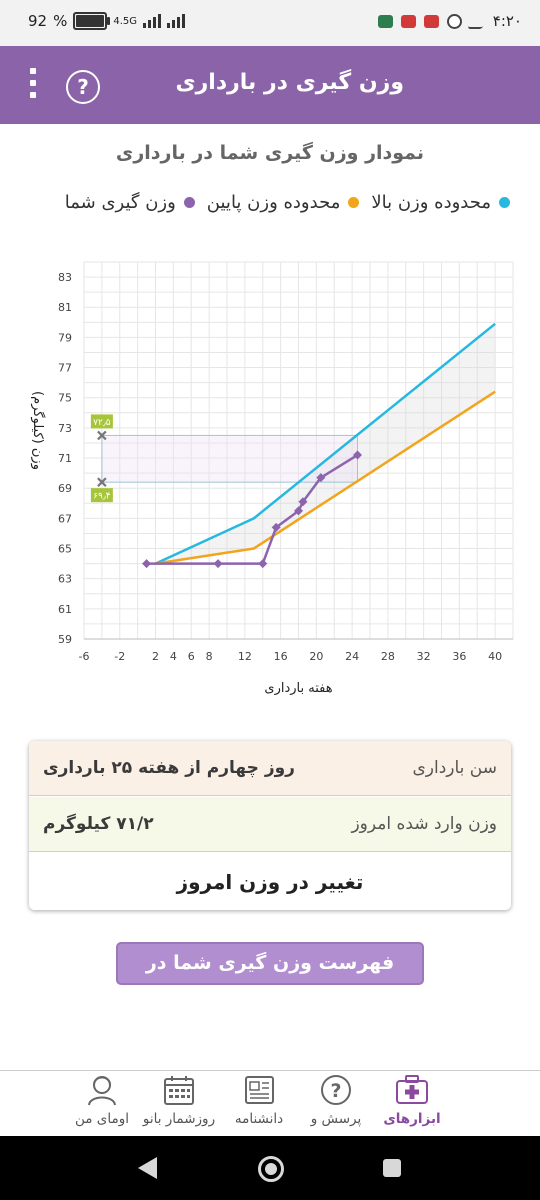  What do you see at coordinates (65, 277) in the screenshot?
I see `y-tick-label: 83` at bounding box center [65, 277].